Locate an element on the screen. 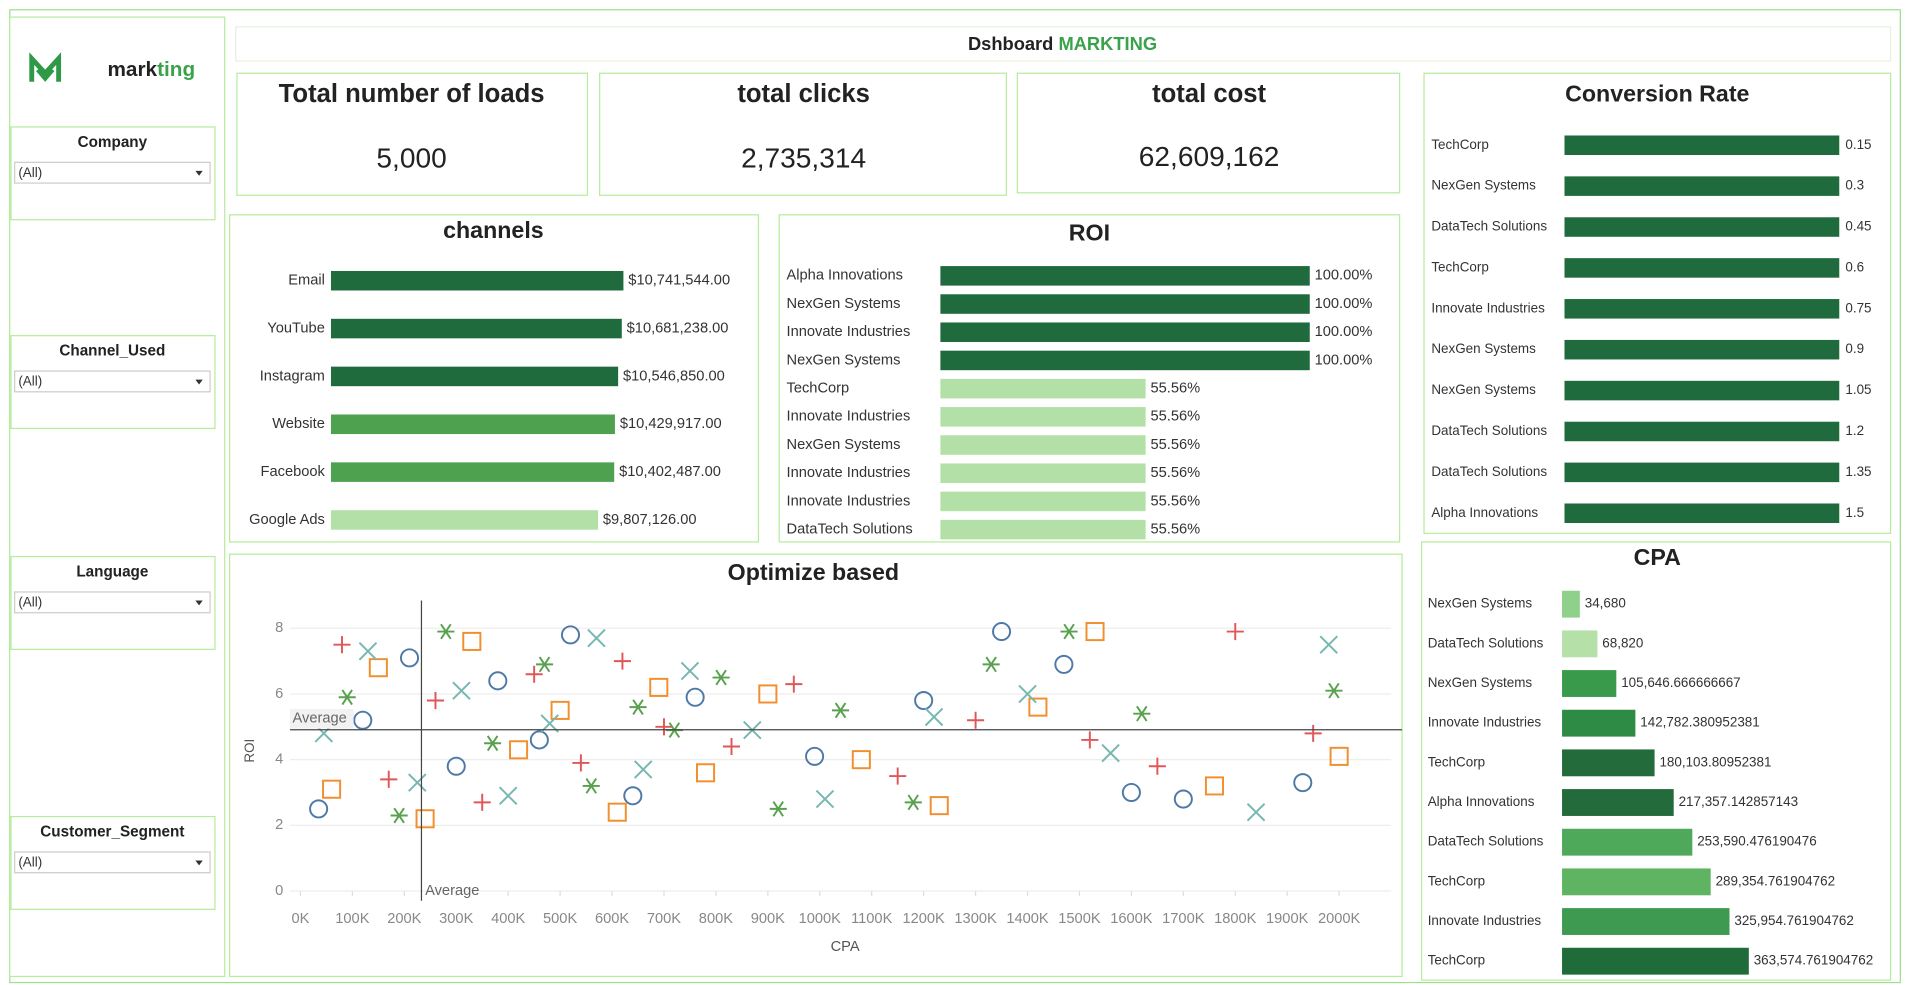  kpi-title: total clicks is located at coordinates (803, 94).